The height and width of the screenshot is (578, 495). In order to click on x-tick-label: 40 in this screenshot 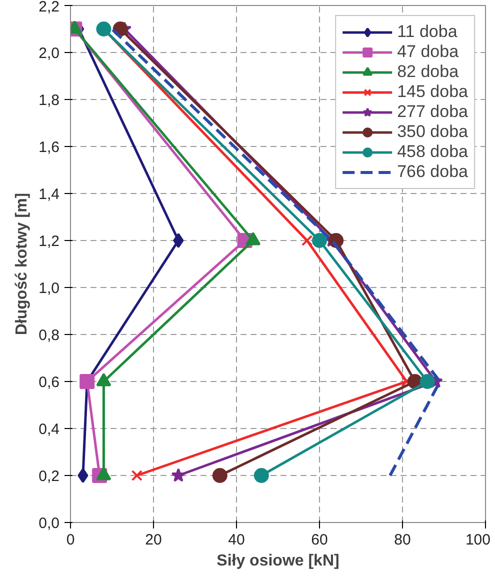, I will do `click(236, 540)`.